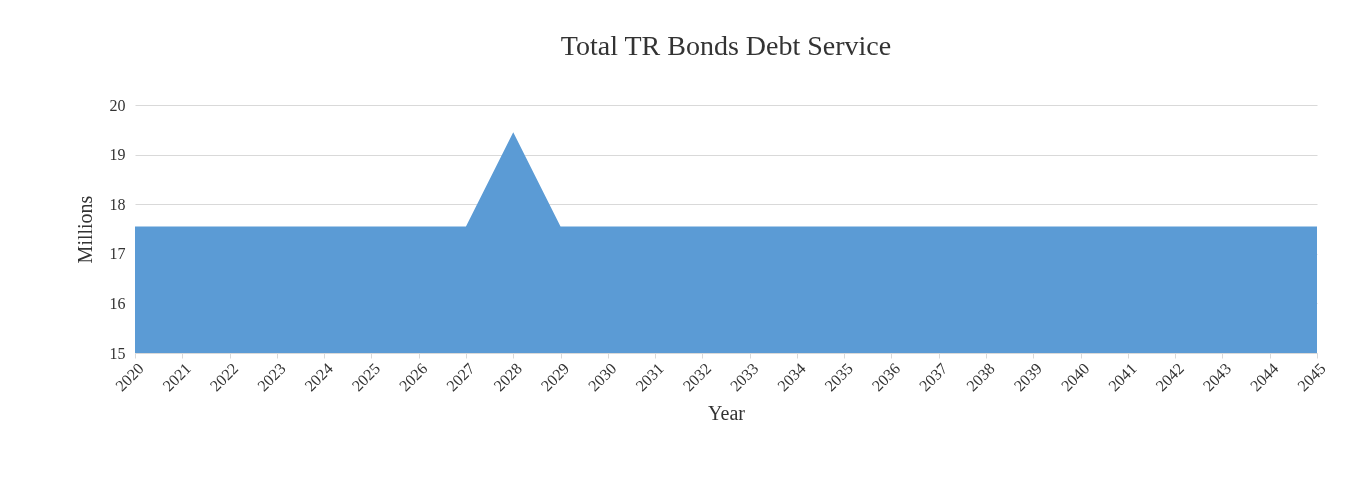 This screenshot has height=487, width=1364. What do you see at coordinates (117, 105) in the screenshot?
I see `y-tick-label: 20` at bounding box center [117, 105].